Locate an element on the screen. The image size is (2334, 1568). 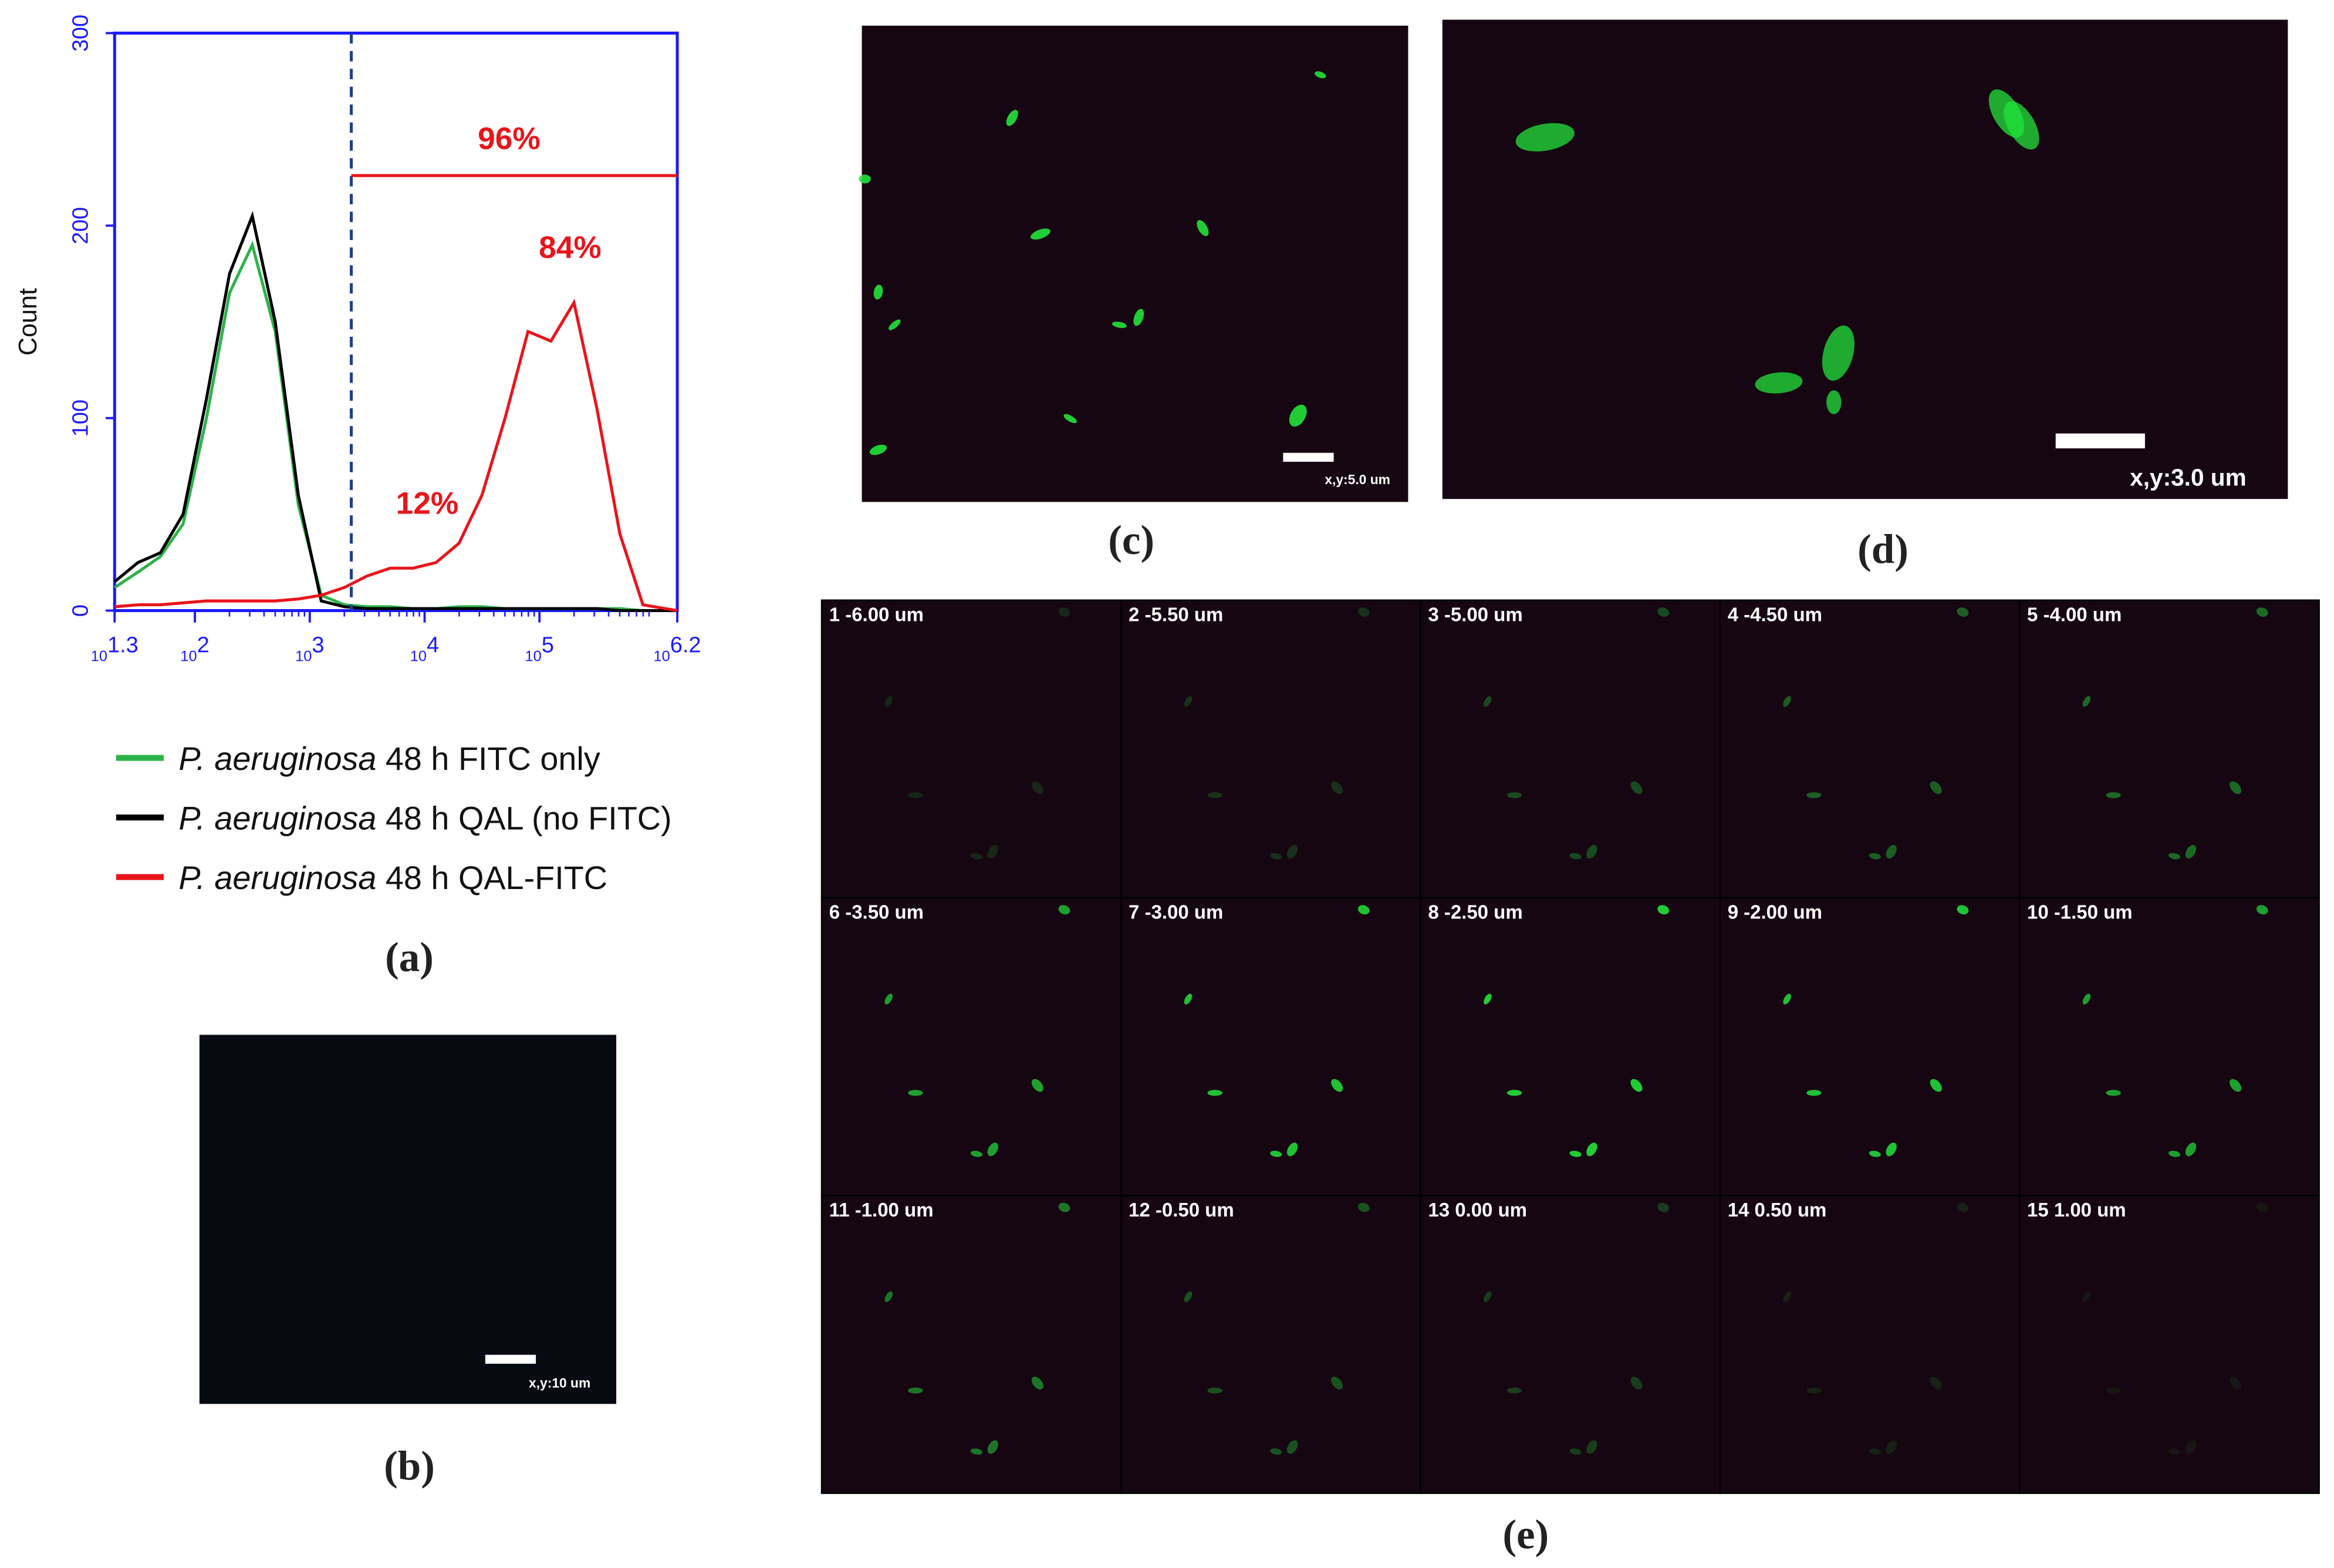
slice-label: 10 -1.50 um is located at coordinates (2080, 912).